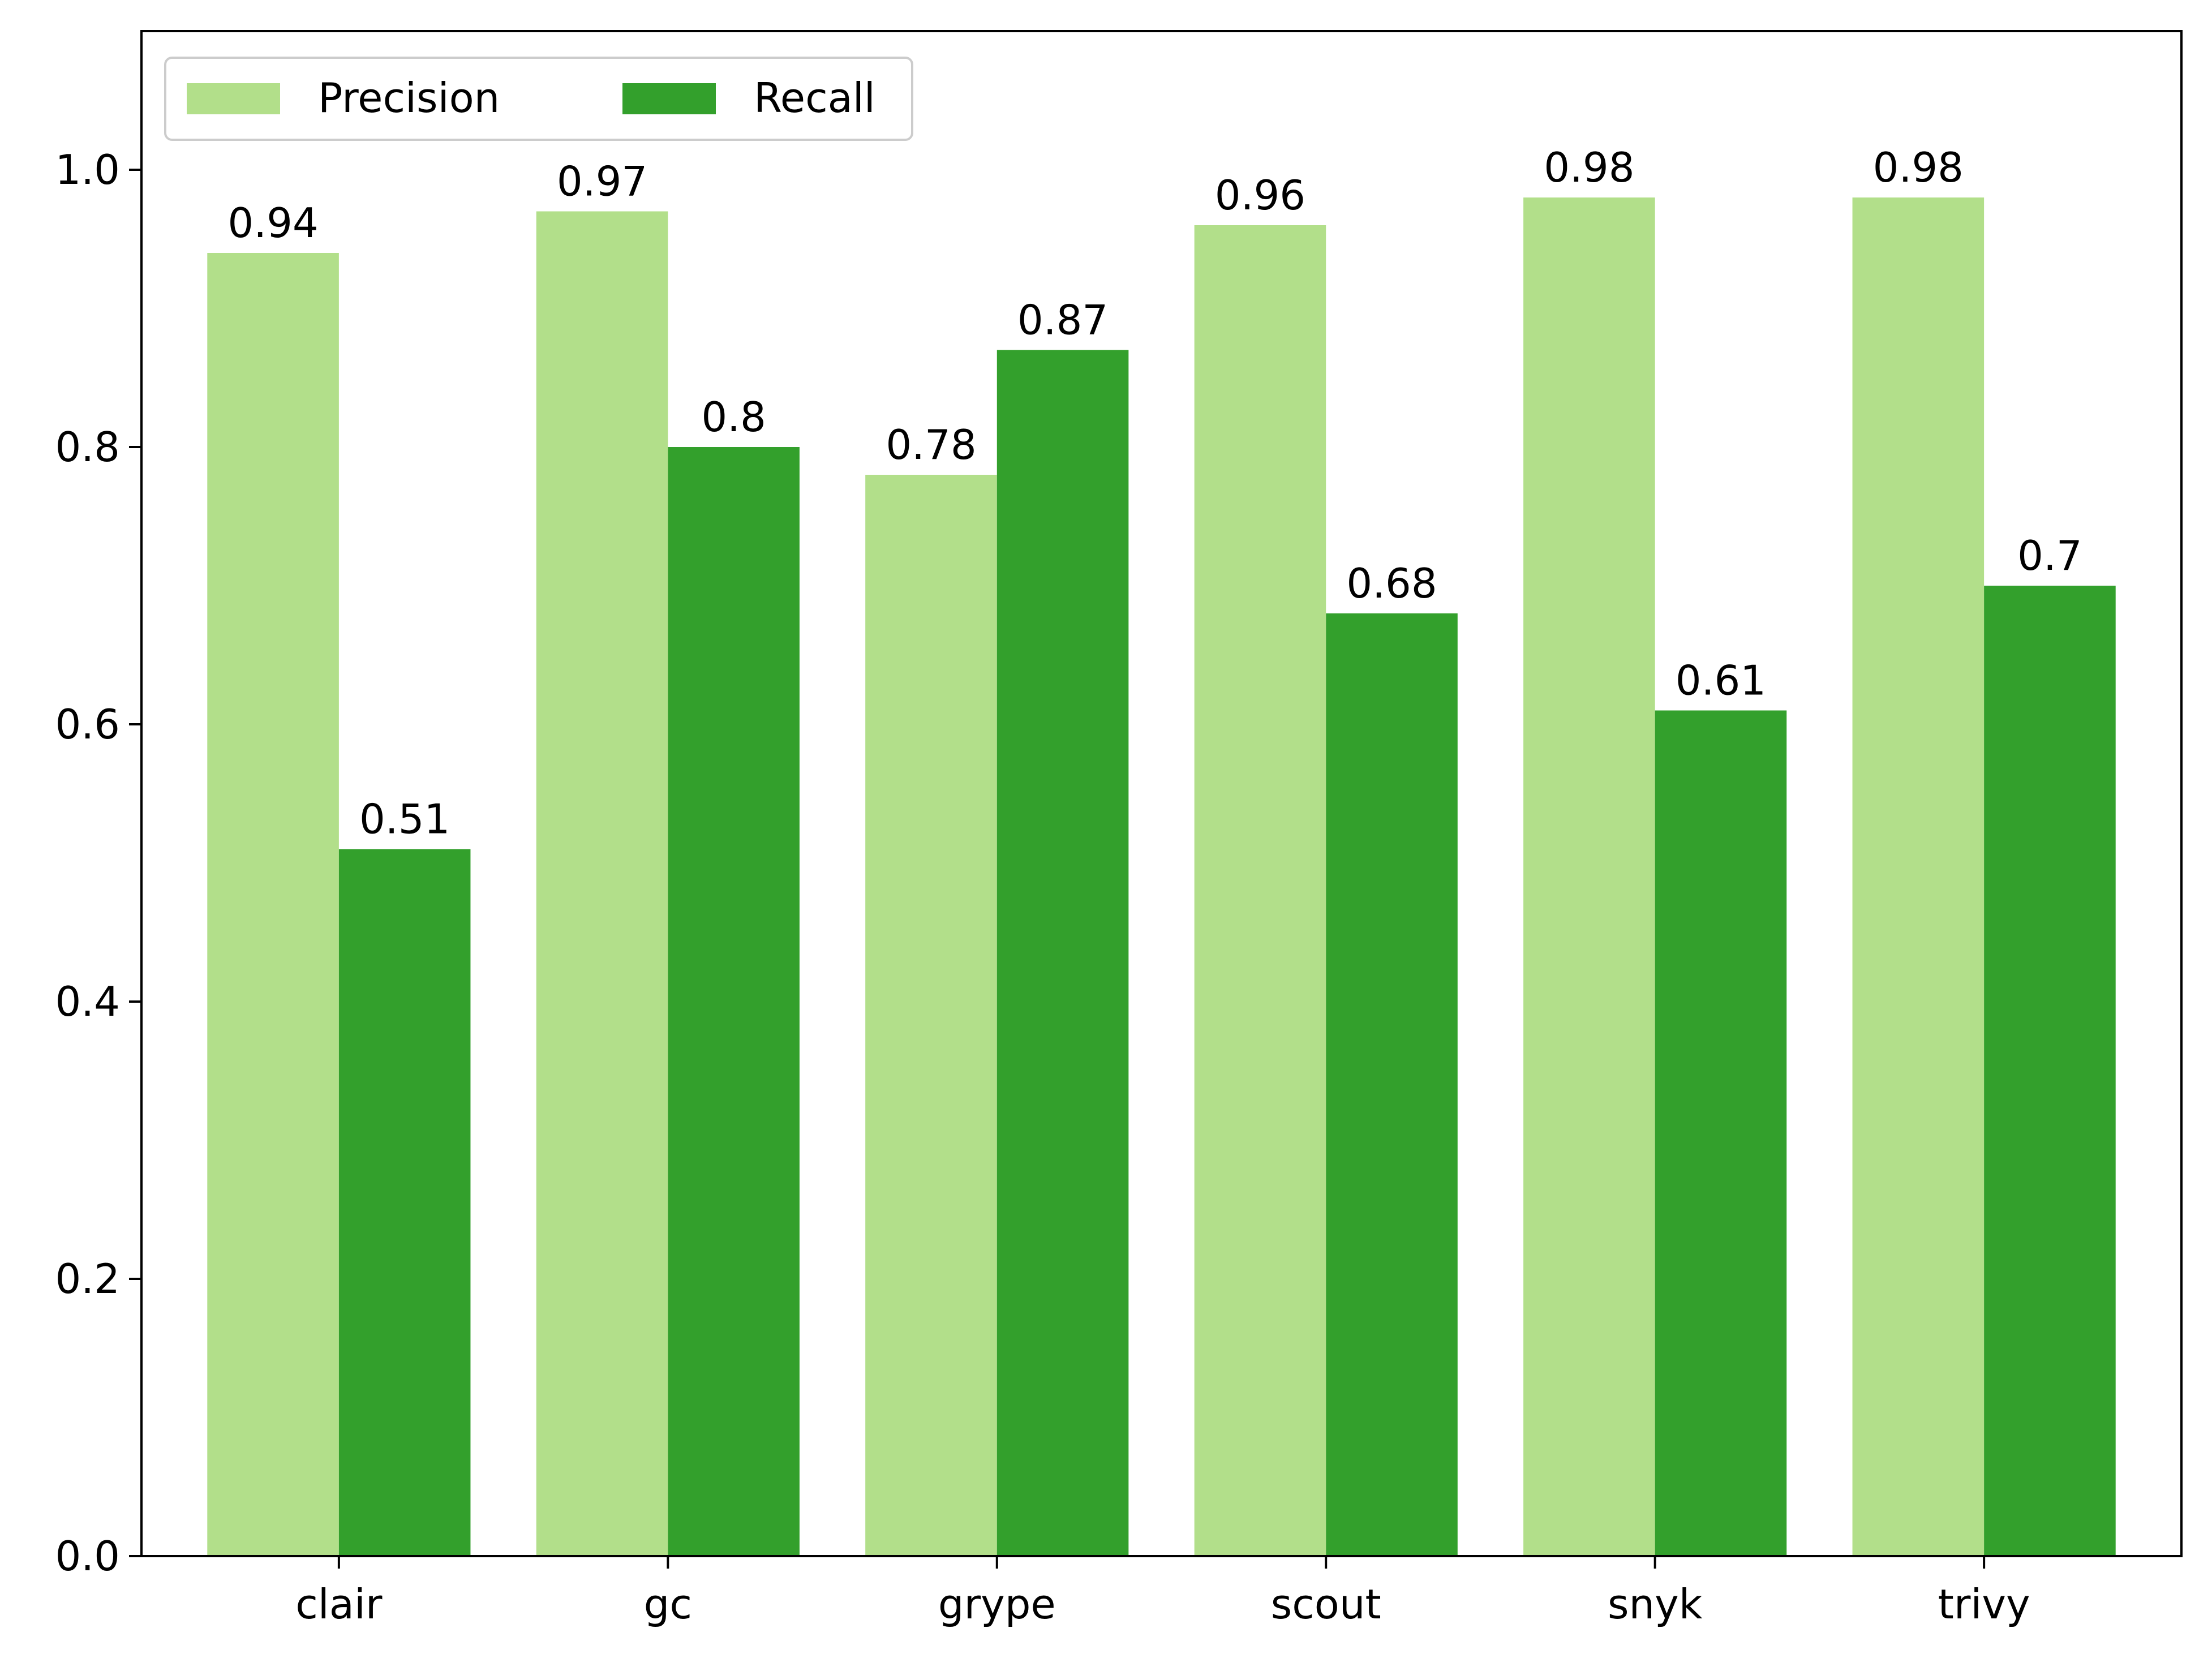  What do you see at coordinates (1918, 876) in the screenshot?
I see `bar-precision-trivy` at bounding box center [1918, 876].